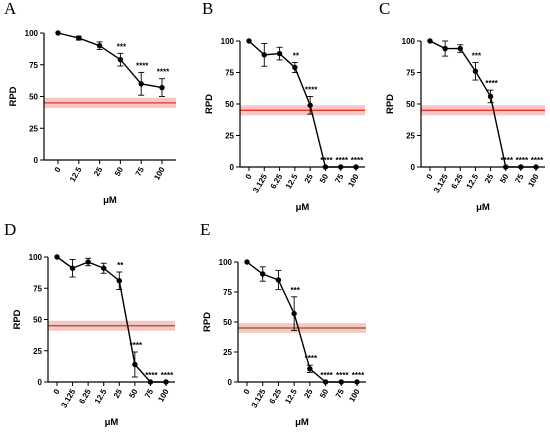  I want to click on panel-letter: E, so click(205, 229).